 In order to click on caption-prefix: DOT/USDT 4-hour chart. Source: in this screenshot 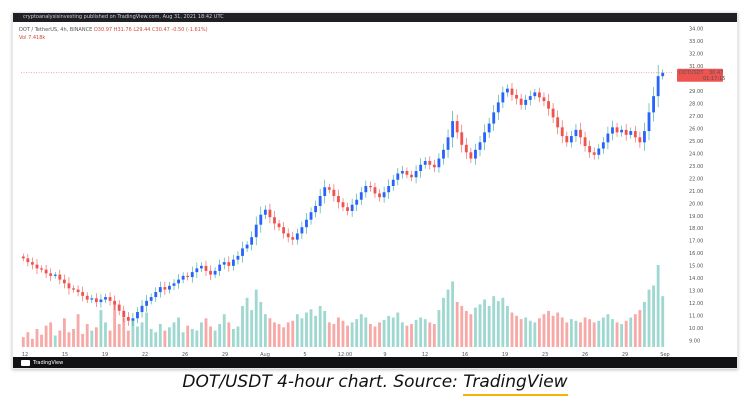, I will do `click(323, 382)`.